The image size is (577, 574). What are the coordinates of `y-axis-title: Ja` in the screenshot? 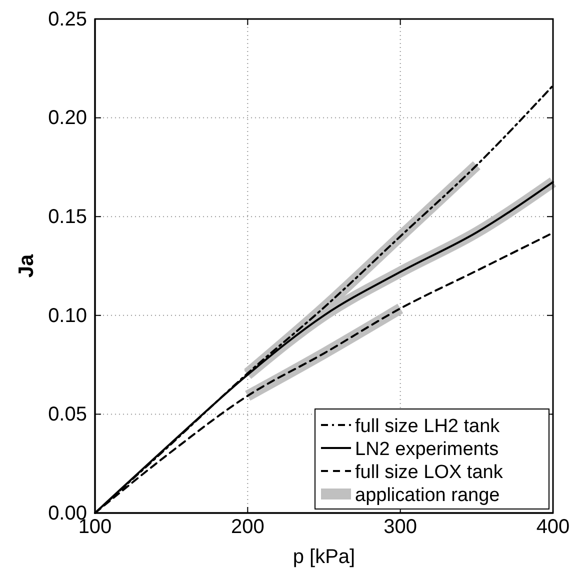 It's located at (26, 266).